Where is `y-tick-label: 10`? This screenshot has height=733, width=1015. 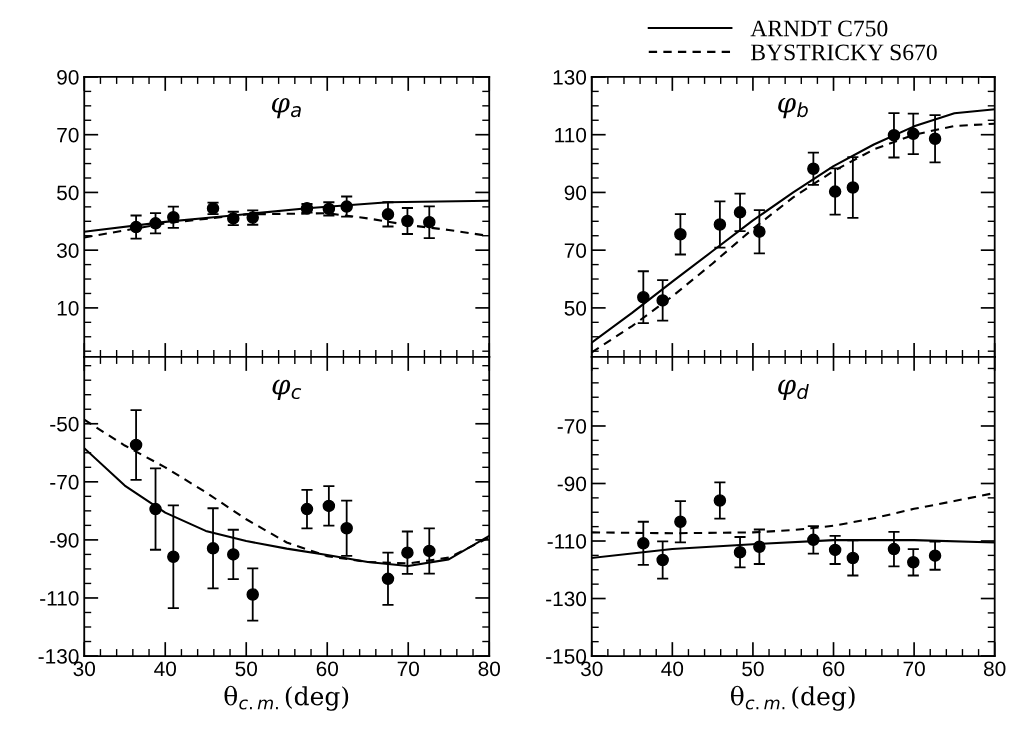 y-tick-label: 10 is located at coordinates (68, 308).